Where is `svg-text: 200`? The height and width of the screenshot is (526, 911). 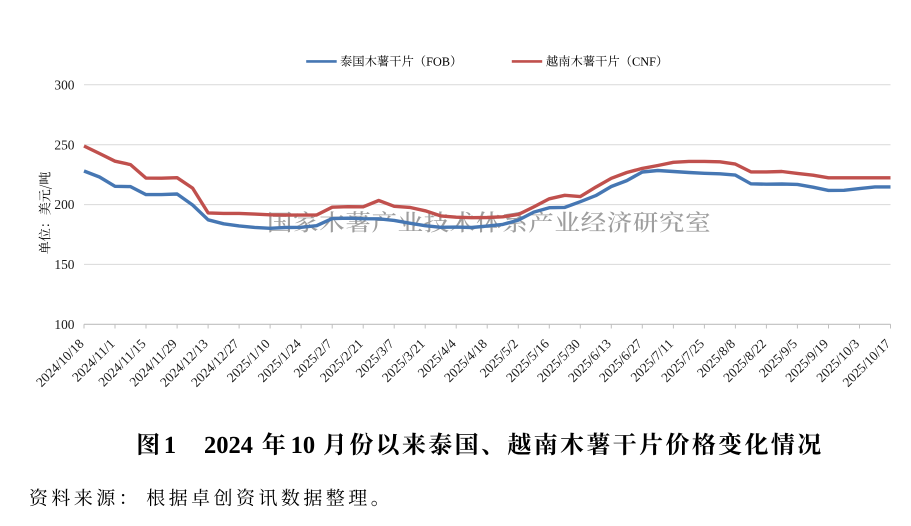
svg-text: 200 is located at coordinates (64, 204).